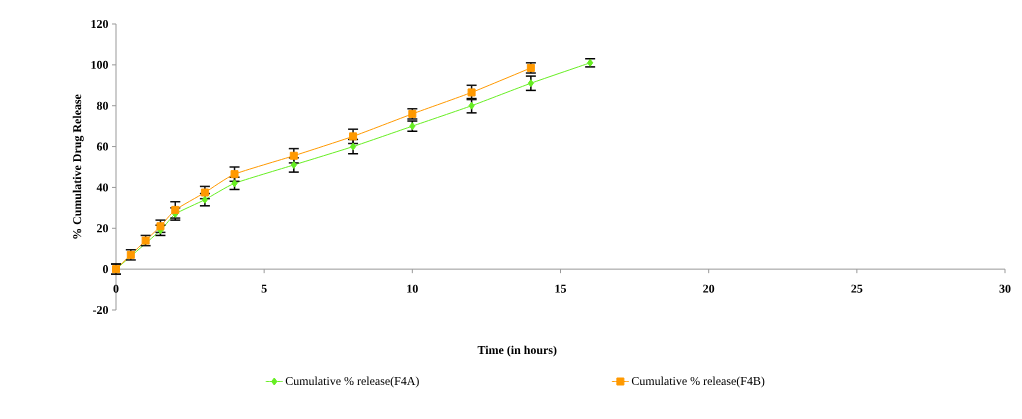 This screenshot has width=1022, height=419. Describe the element at coordinates (561, 288) in the screenshot. I see `x-tick-label: 15` at that location.